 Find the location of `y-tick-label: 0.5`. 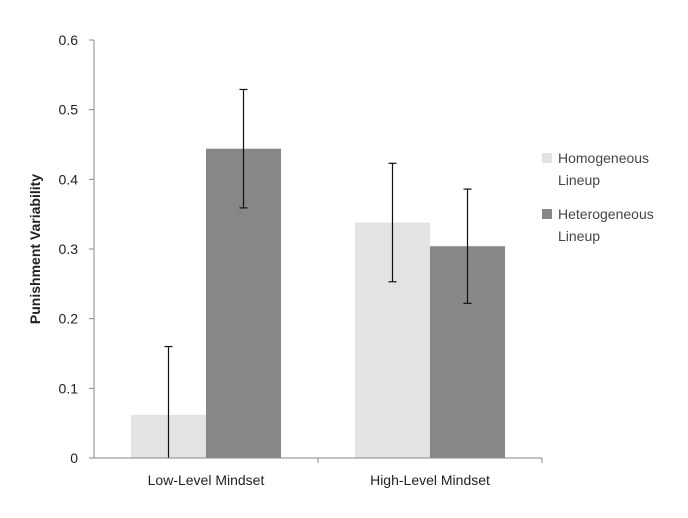

y-tick-label: 0.5 is located at coordinates (69, 110).